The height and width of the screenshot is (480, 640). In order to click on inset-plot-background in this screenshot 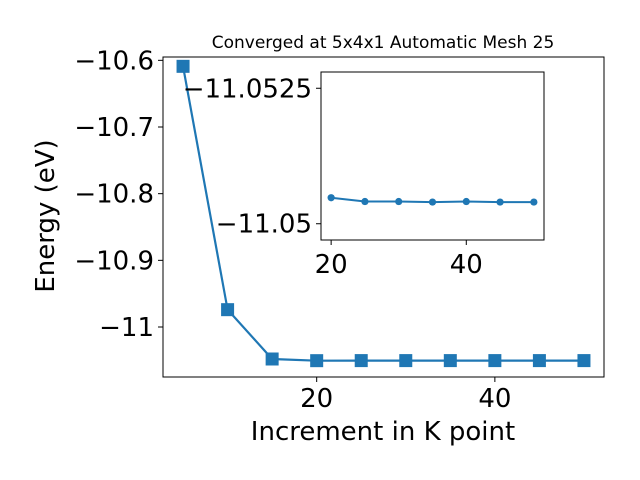, I will do `click(432, 156)`.